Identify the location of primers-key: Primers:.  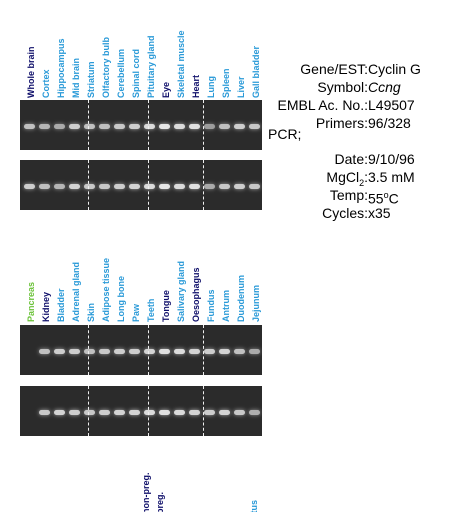
(341, 123).